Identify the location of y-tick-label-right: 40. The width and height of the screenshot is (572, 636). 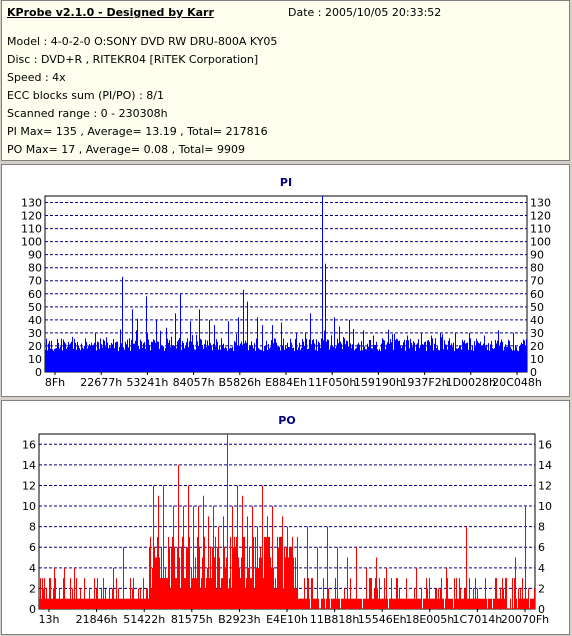
(537, 320).